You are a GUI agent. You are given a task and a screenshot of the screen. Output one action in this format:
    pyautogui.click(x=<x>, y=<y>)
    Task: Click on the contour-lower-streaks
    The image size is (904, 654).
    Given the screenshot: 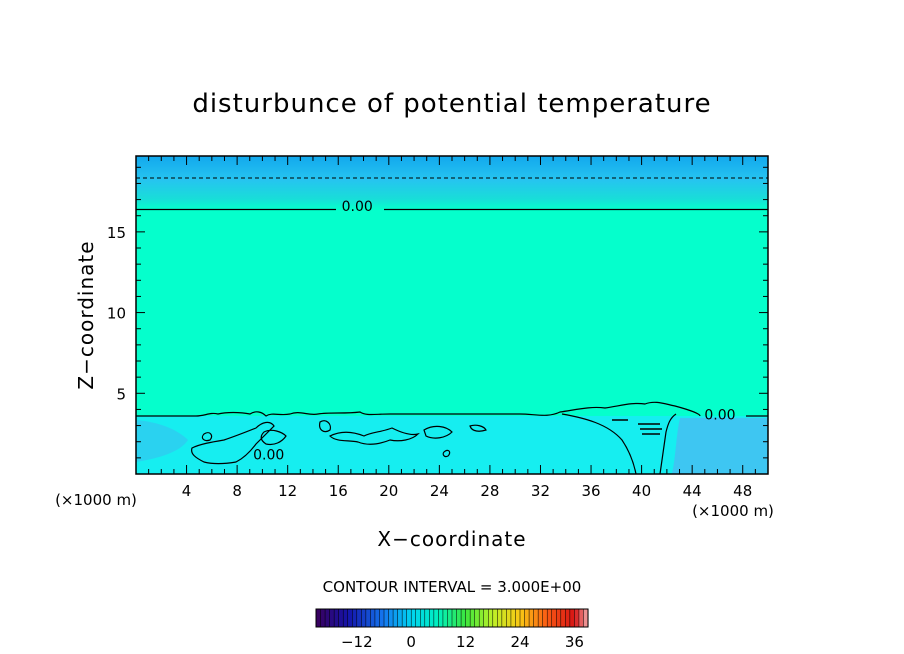 What is the action you would take?
    pyautogui.click(x=637, y=427)
    